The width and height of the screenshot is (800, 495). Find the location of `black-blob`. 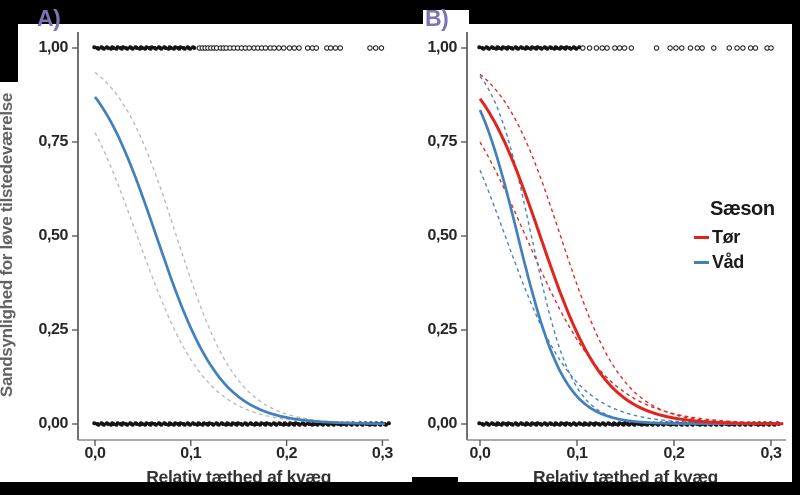

black-blob is located at coordinates (435, 479).